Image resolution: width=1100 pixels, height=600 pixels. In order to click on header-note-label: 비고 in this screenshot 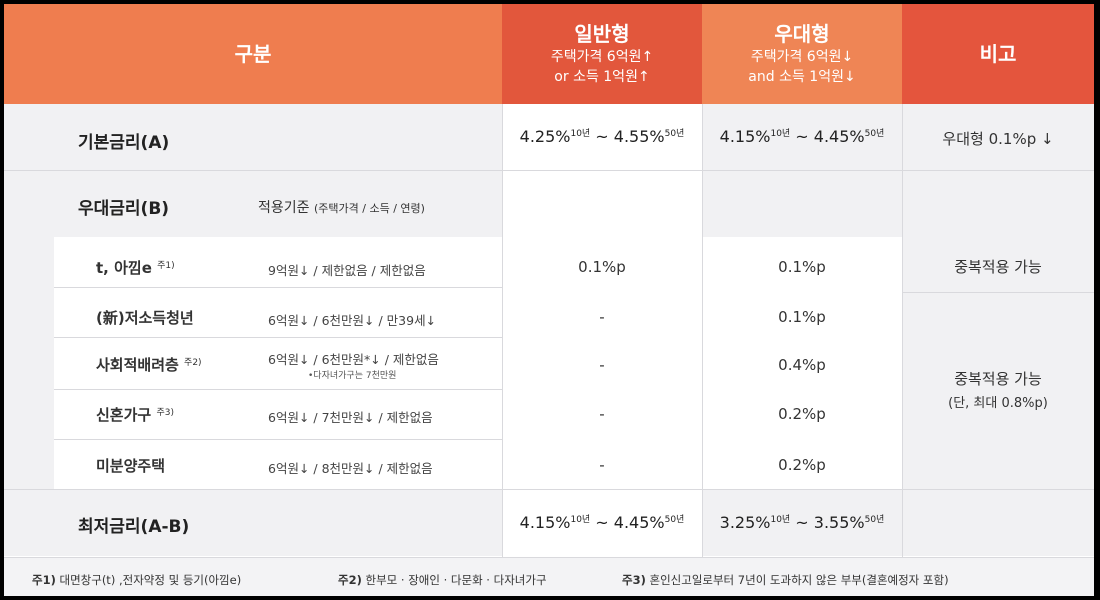, I will do `click(998, 54)`.